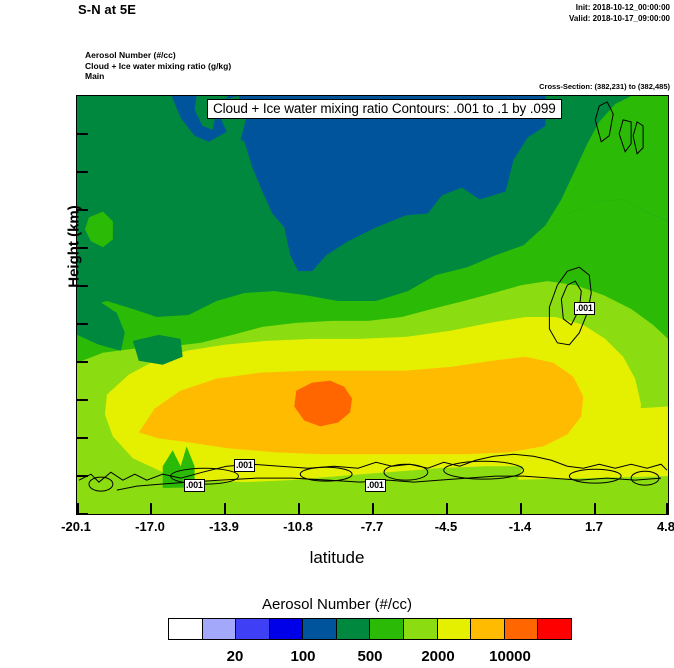 The width and height of the screenshot is (674, 668). I want to click on variable-line-3: Main, so click(95, 76).